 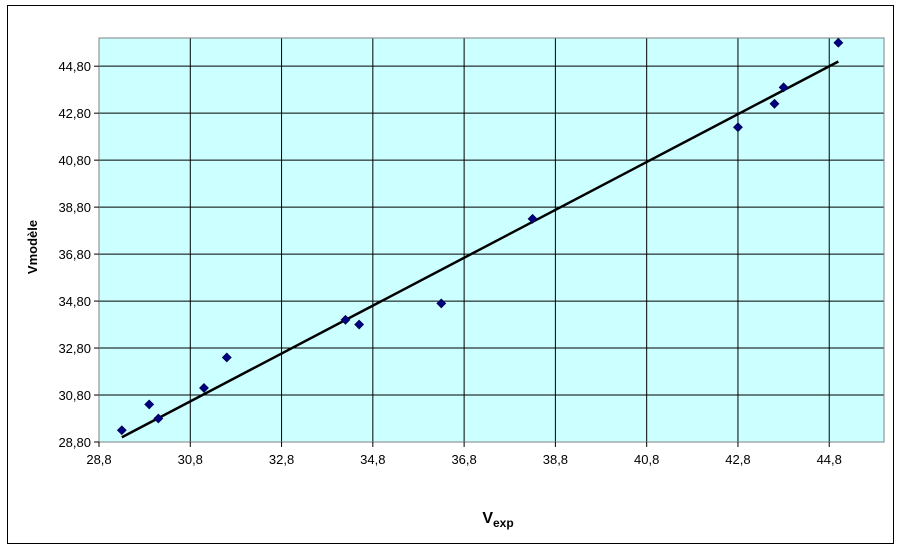 I want to click on x-tick-label: 42,8, so click(x=737, y=459).